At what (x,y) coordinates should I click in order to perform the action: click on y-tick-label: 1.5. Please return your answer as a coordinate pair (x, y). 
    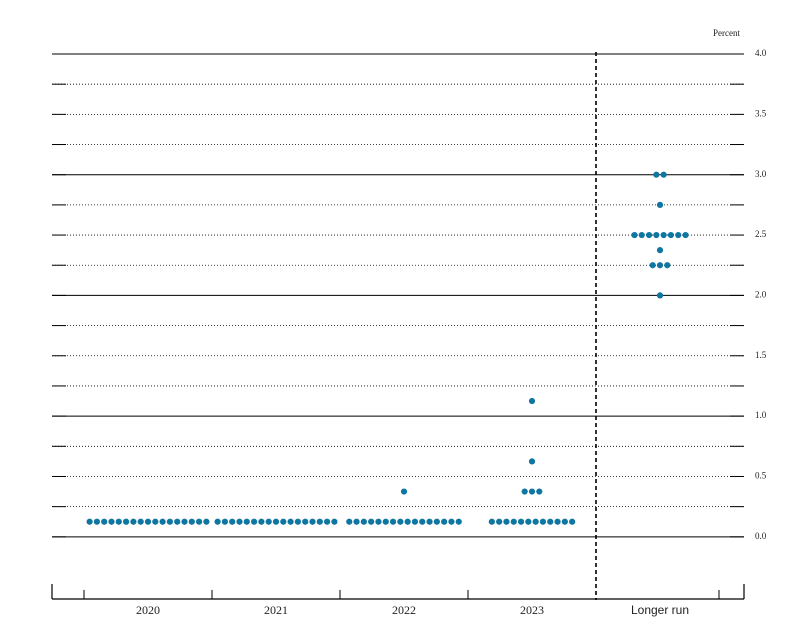
    Looking at the image, I should click on (761, 355).